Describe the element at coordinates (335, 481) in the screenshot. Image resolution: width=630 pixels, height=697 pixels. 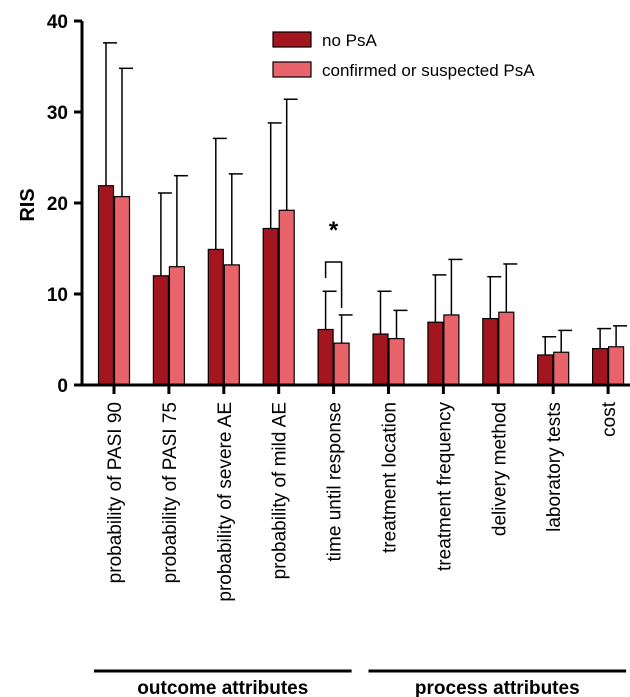
I see `x-tick-label: time until response` at that location.